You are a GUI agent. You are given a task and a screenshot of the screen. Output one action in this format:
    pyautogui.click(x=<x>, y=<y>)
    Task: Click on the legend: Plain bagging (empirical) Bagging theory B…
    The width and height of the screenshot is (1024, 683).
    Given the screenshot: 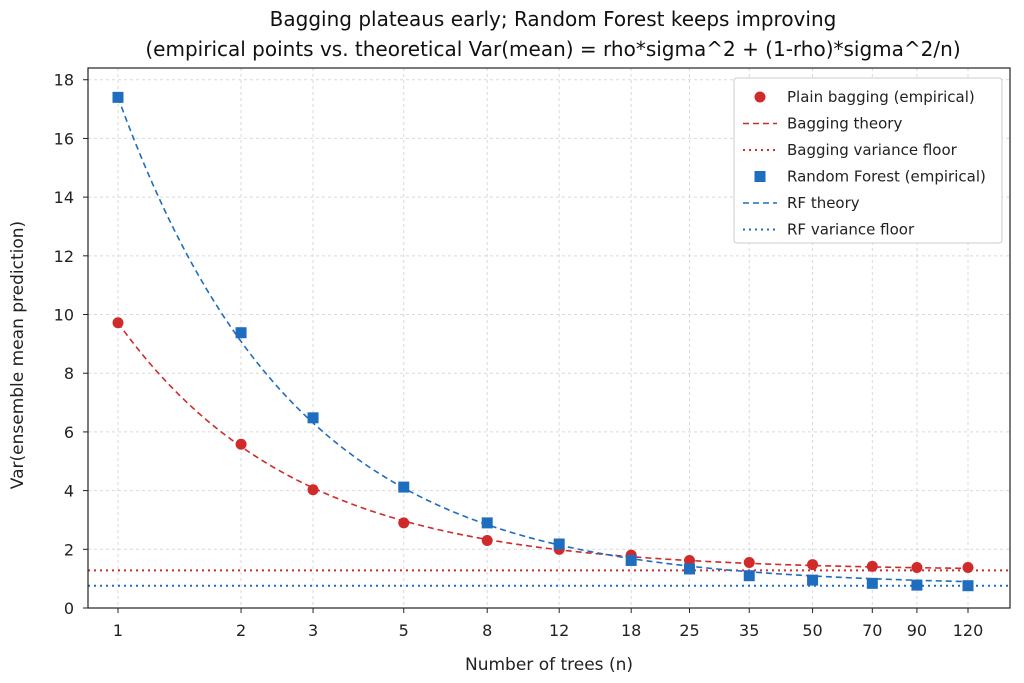 What is the action you would take?
    pyautogui.click(x=868, y=160)
    